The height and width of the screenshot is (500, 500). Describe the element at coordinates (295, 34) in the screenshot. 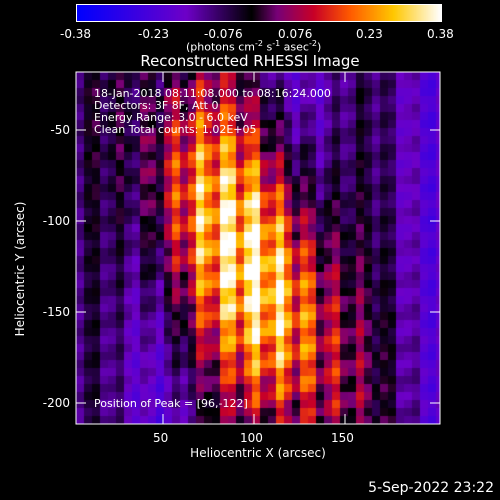

I see `colorbar-tick-label: 0.076` at that location.